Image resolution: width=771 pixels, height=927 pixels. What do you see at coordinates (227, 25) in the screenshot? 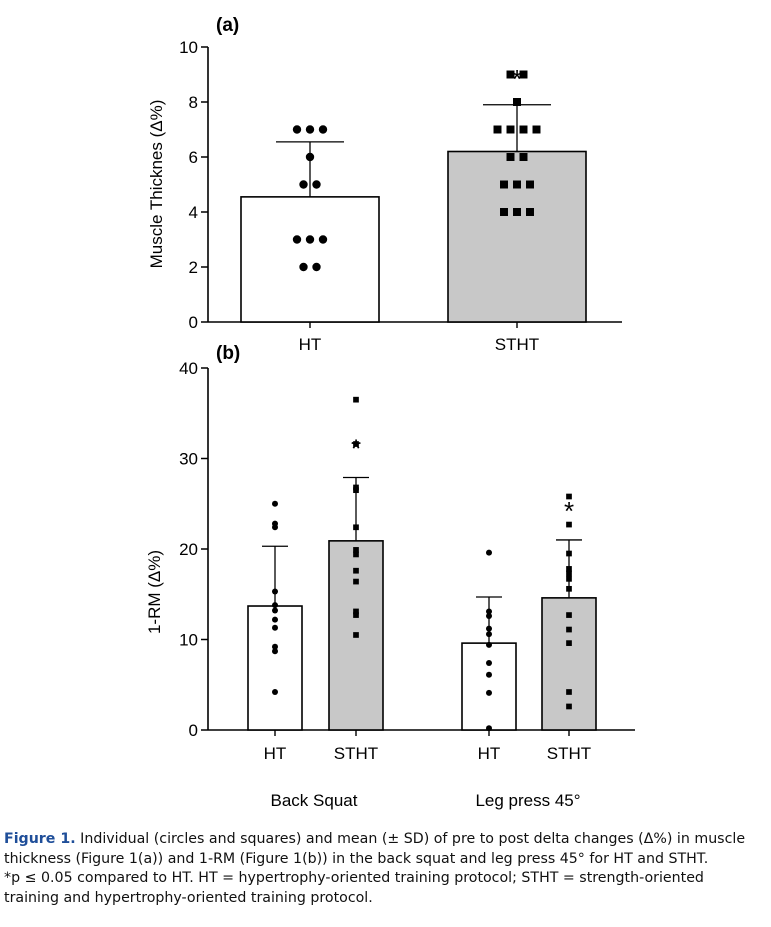
I see `panel-a-label: (a)` at bounding box center [227, 25].